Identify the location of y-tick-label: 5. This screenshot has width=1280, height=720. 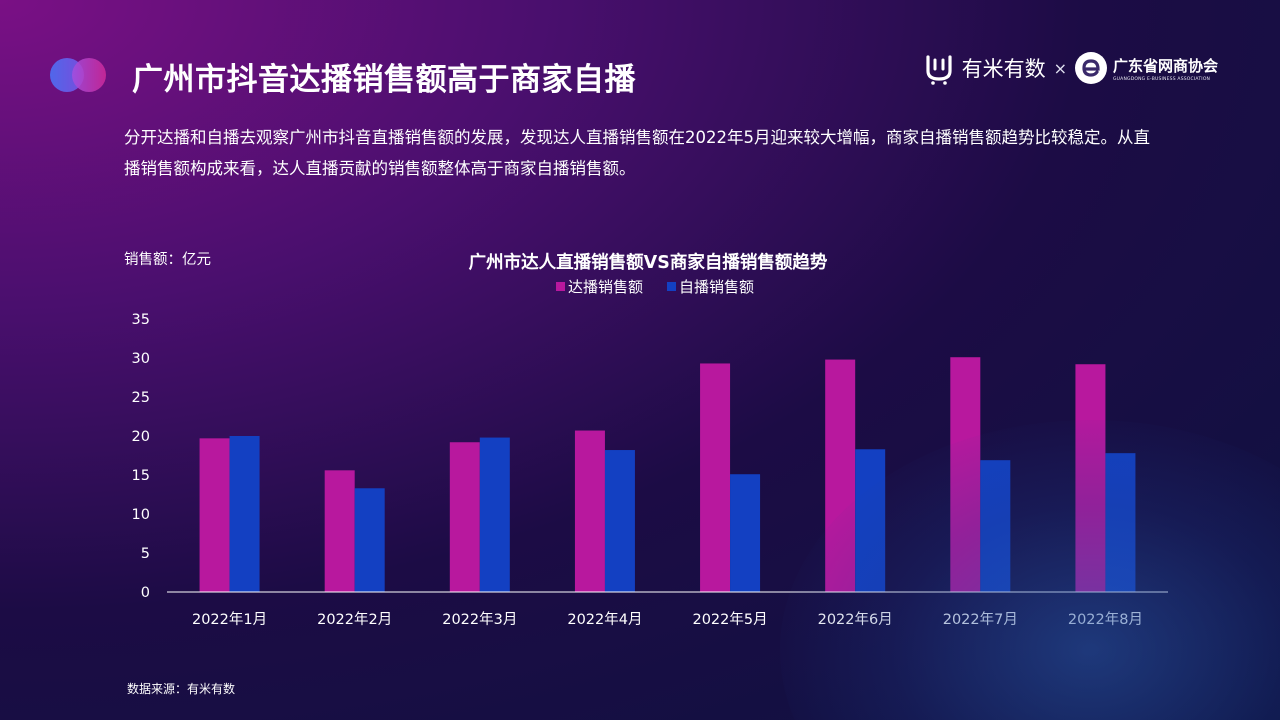
(145, 554).